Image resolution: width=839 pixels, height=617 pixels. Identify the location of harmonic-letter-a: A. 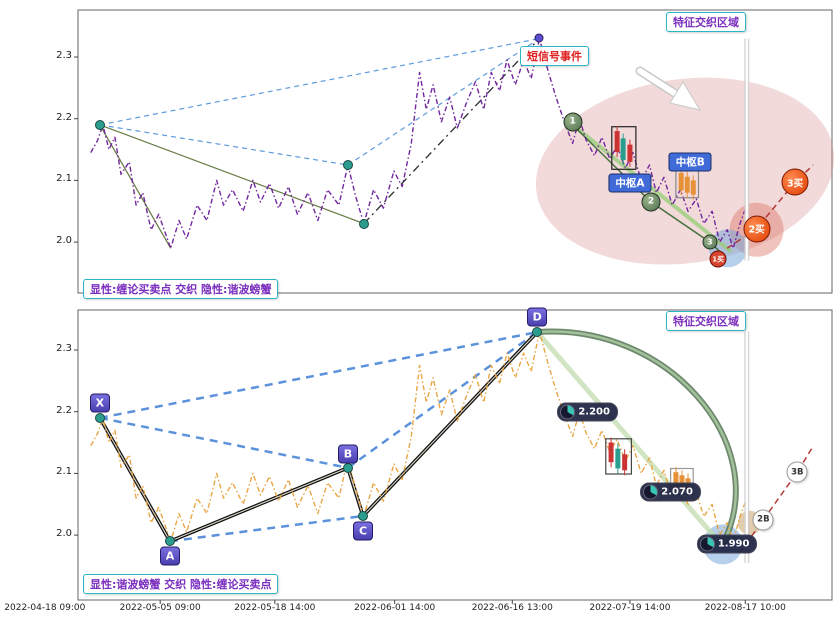
(169, 556).